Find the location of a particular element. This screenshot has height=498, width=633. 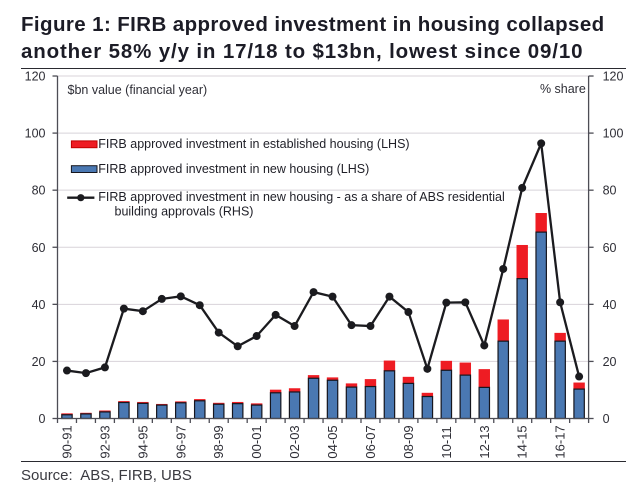

svg-text: $bn value (financial year) is located at coordinates (138, 90).